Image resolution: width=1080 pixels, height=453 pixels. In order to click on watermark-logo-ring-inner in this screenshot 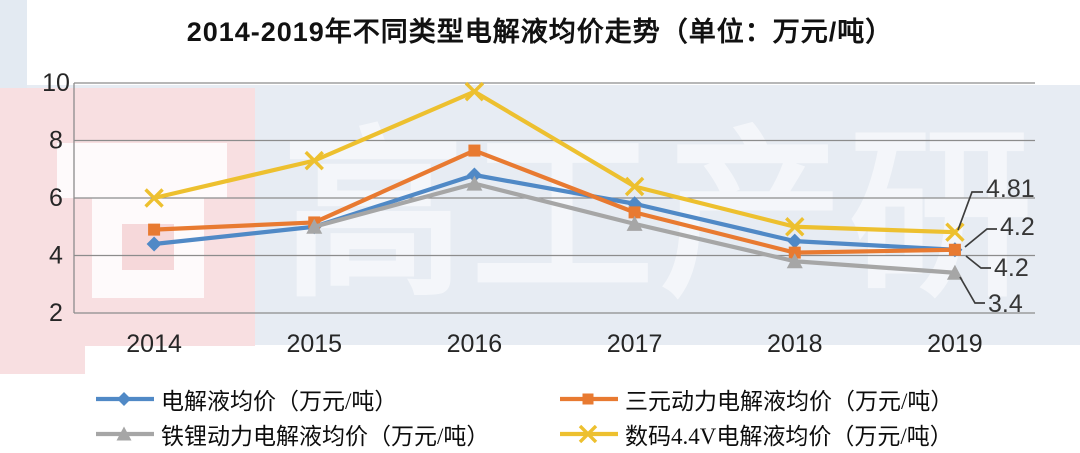, I will do `click(148, 247)`.